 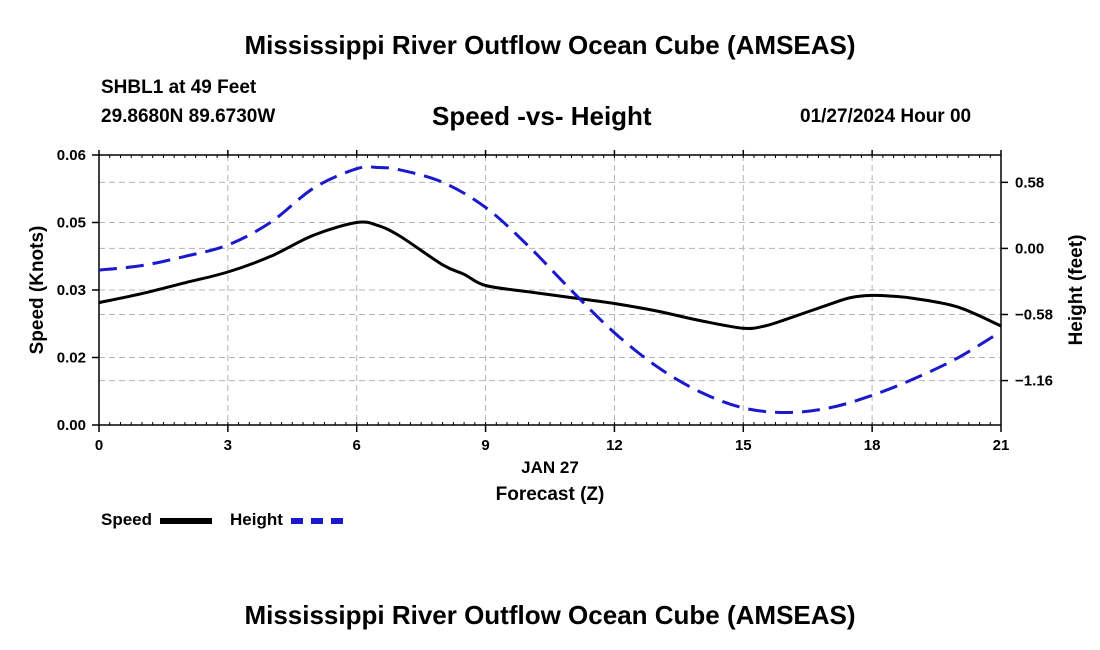 I want to click on legend-speed-label: Speed, so click(x=127, y=519).